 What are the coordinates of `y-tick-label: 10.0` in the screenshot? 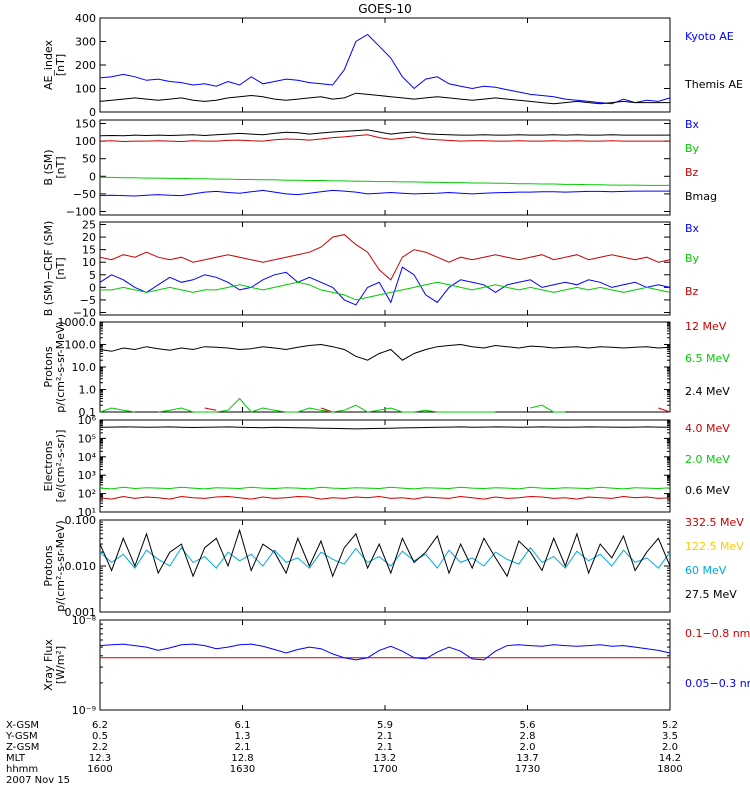 It's located at (84, 367).